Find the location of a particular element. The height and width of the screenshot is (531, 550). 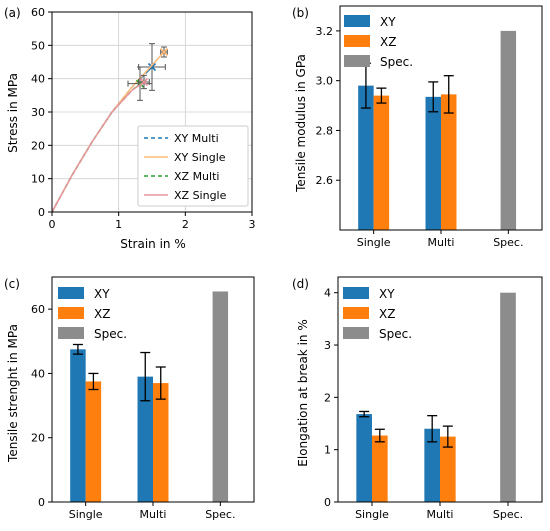

panel-d-ytick-label-3: 3 is located at coordinates (327, 345).